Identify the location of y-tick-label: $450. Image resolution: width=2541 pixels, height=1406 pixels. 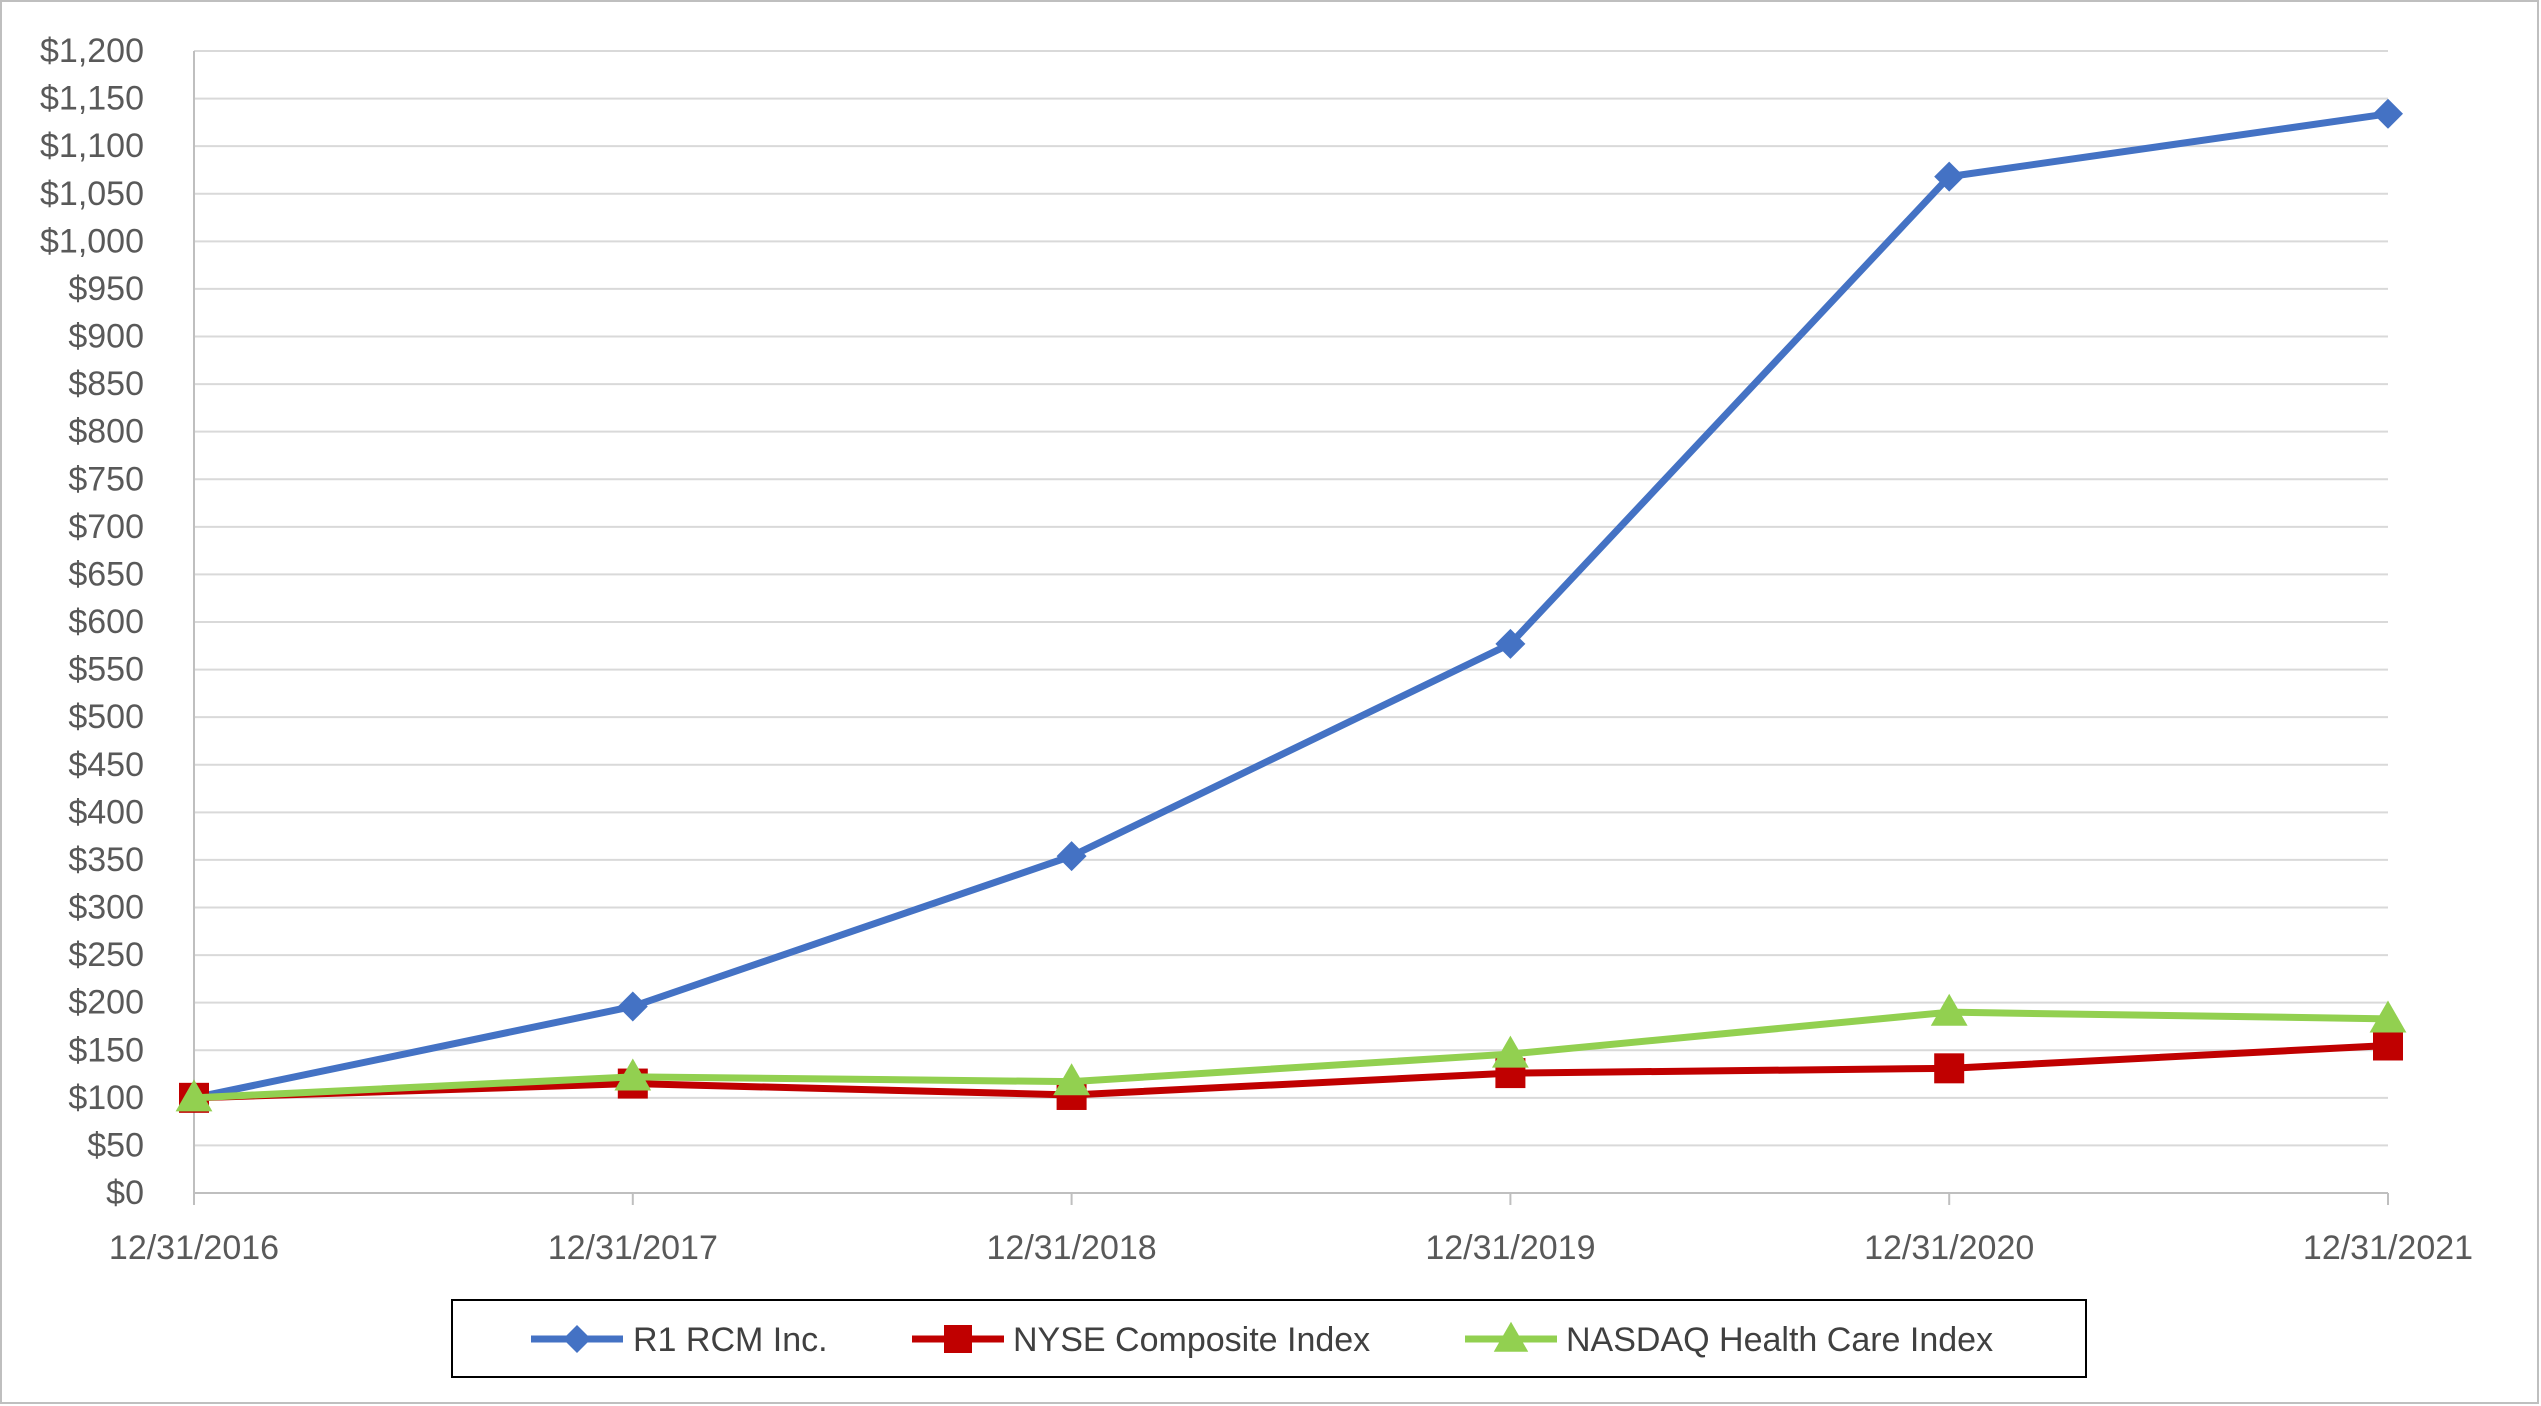
(106, 765).